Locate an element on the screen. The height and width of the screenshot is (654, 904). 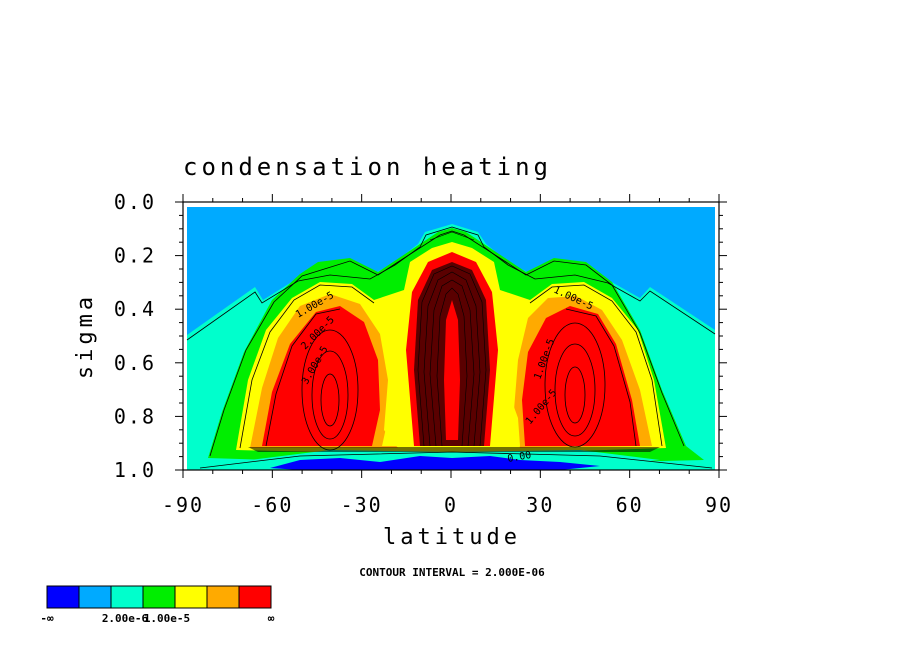
legend: -∞ 2.00e-61.00e-5 ∞ is located at coordinates (157, 605).